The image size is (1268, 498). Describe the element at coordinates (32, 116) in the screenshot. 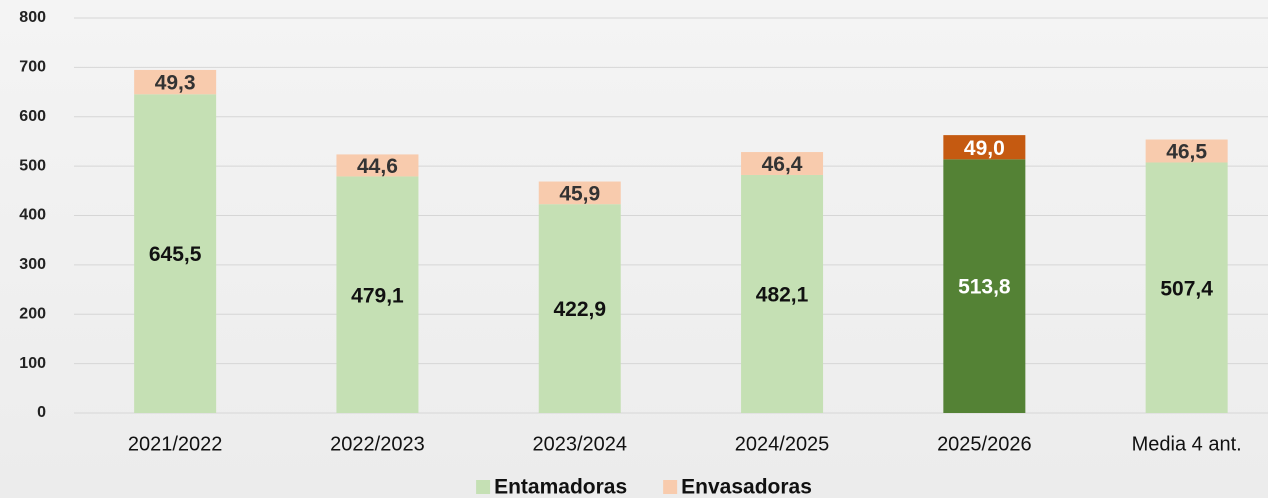

I see `y-tick-label: 600` at that location.